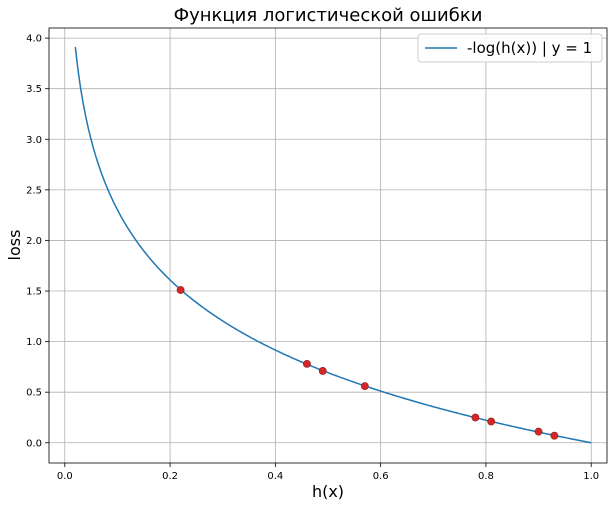 The height and width of the screenshot is (505, 614). Describe the element at coordinates (34, 89) in the screenshot. I see `y-tick-label: 3.5` at that location.